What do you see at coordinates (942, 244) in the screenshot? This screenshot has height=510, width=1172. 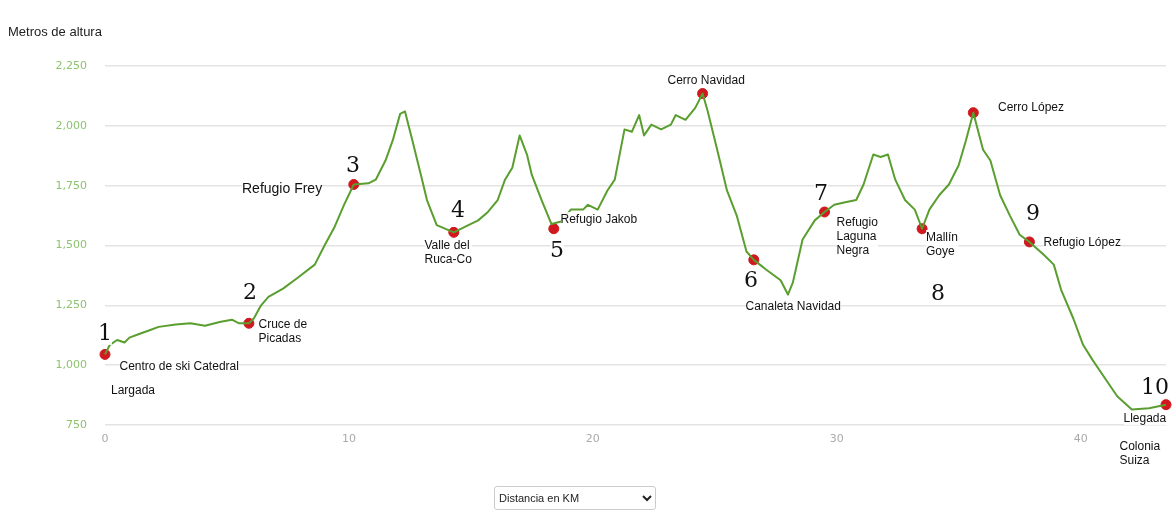 I see `annotation: Mallín Goye` at bounding box center [942, 244].